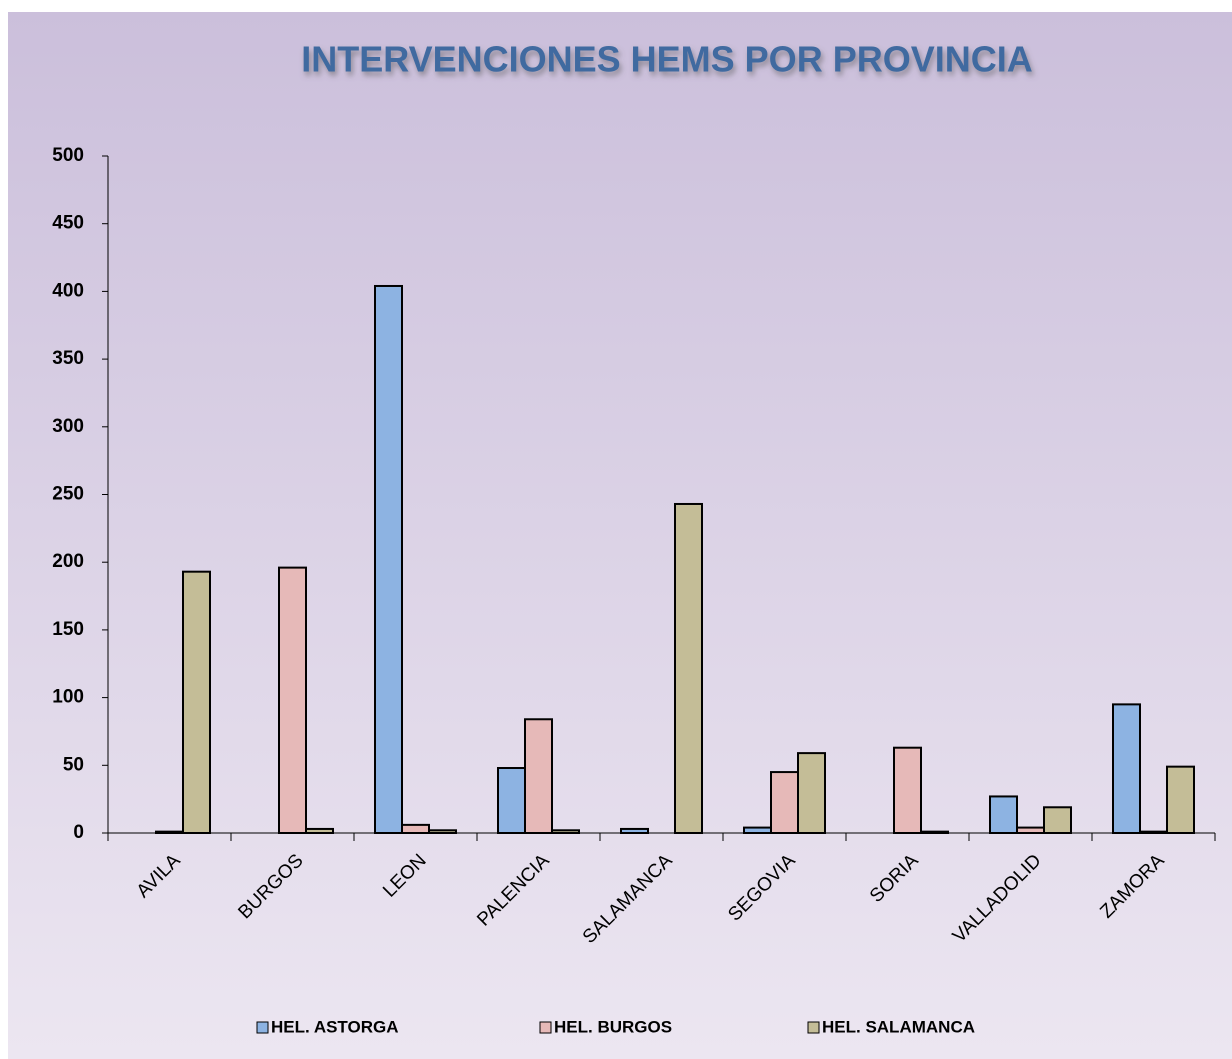 The width and height of the screenshot is (1232, 1059). Describe the element at coordinates (68, 697) in the screenshot. I see `y-tick-label: 100` at that location.